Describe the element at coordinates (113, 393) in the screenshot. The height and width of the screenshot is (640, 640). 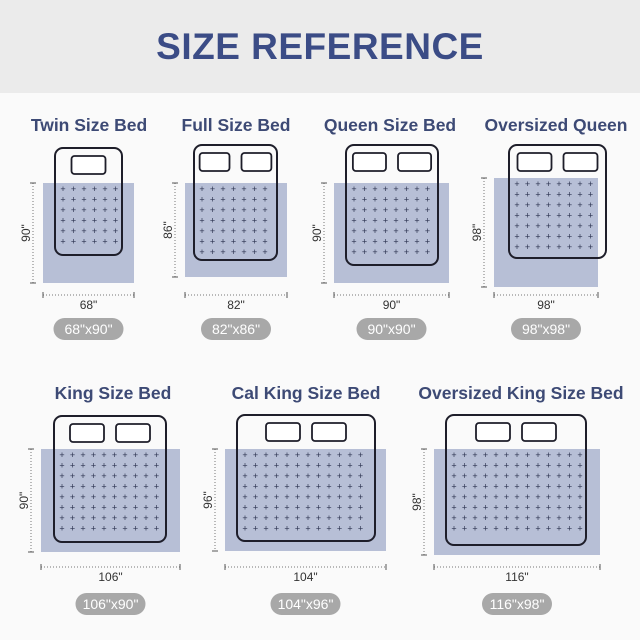
I see `bed-title: King Size Bed` at that location.